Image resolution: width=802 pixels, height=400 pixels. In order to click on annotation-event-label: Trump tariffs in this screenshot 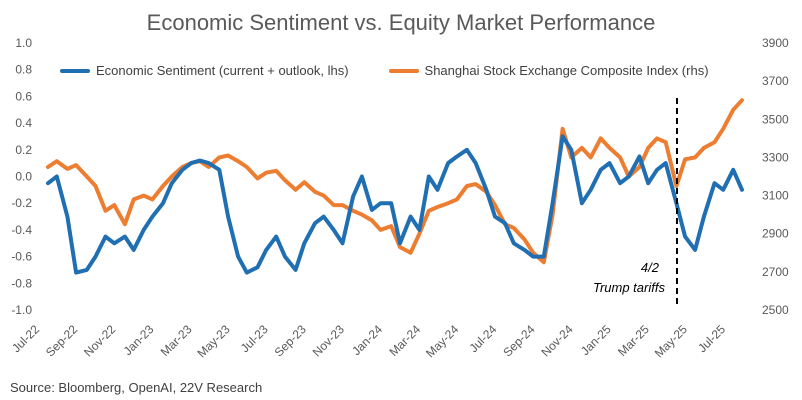, I will do `click(629, 287)`.